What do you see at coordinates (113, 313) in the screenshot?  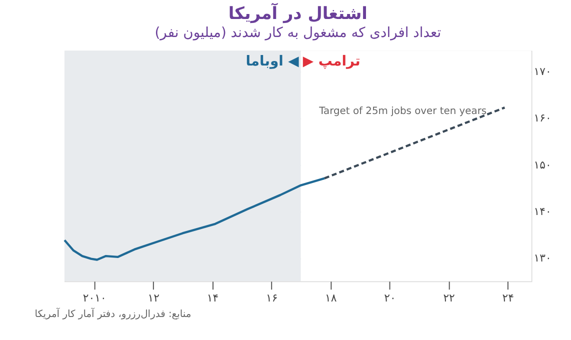 I see `text: منابع: فدرال‌رزرو، دفتر آمار کار آمریکا` at bounding box center [113, 313].